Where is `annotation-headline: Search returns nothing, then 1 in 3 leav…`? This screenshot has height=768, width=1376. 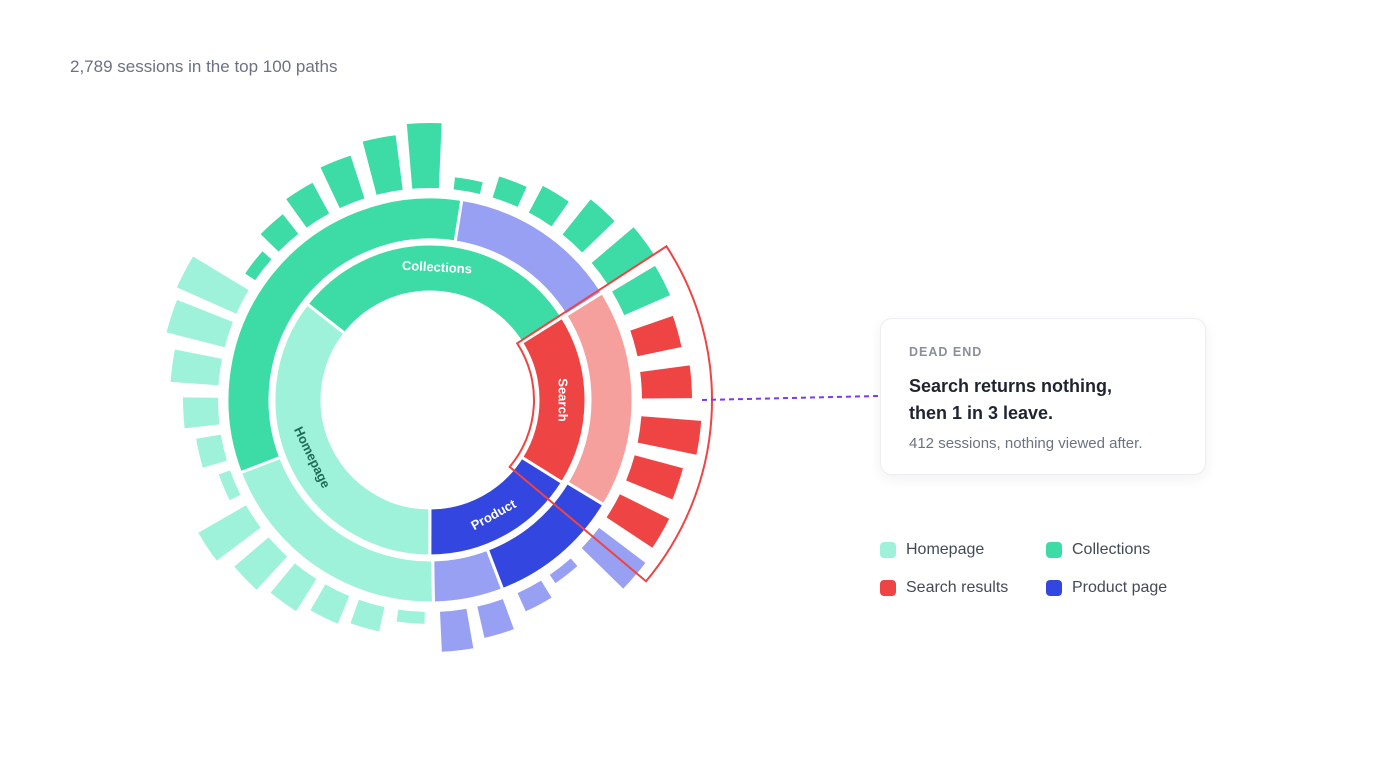
annotation-headline: Search returns nothing, then 1 in 3 leav… is located at coordinates (1011, 399).